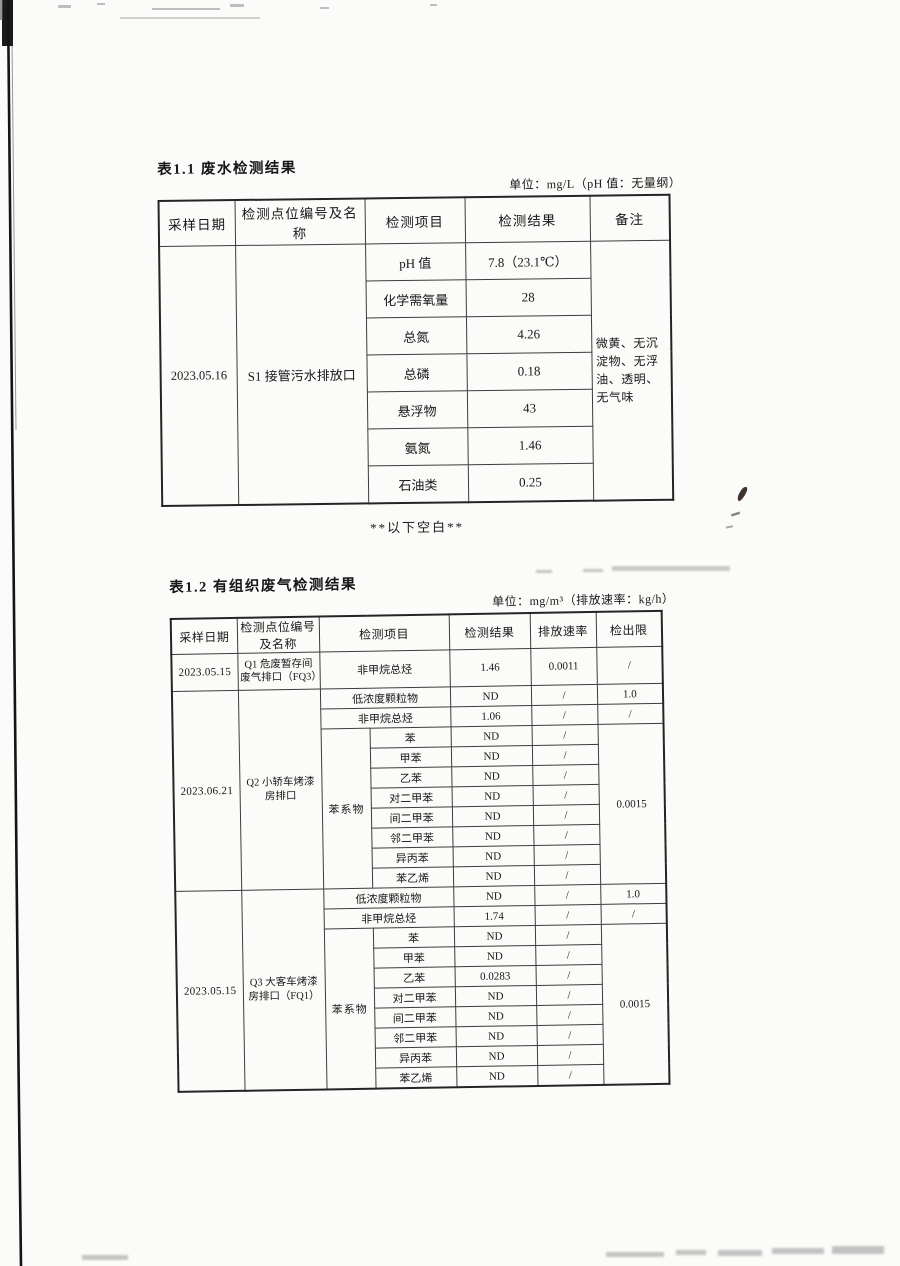 Image resolution: width=900 pixels, height=1266 pixels. Describe the element at coordinates (630, 218) in the screenshot. I see `t1-header-remark: 备注` at that location.